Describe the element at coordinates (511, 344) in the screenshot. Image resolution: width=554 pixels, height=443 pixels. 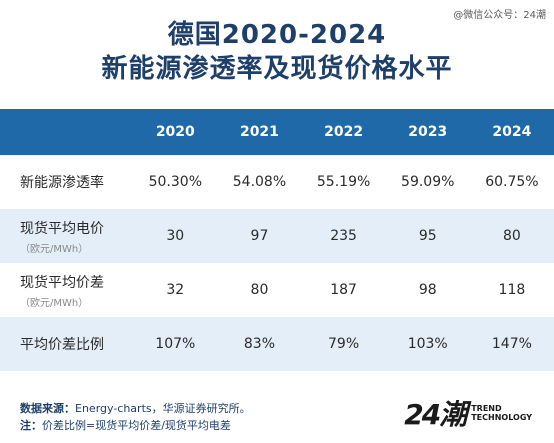
I see `table-cell: 147%` at that location.